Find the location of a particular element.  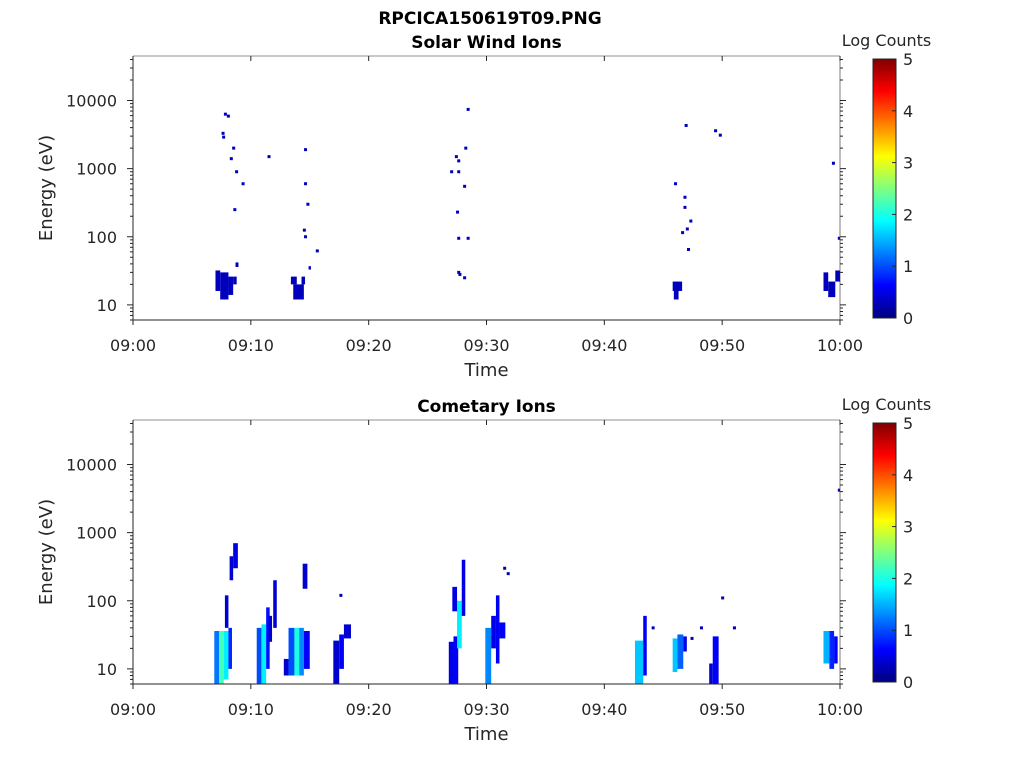

x-tick-label: 09:50 is located at coordinates (722, 345).